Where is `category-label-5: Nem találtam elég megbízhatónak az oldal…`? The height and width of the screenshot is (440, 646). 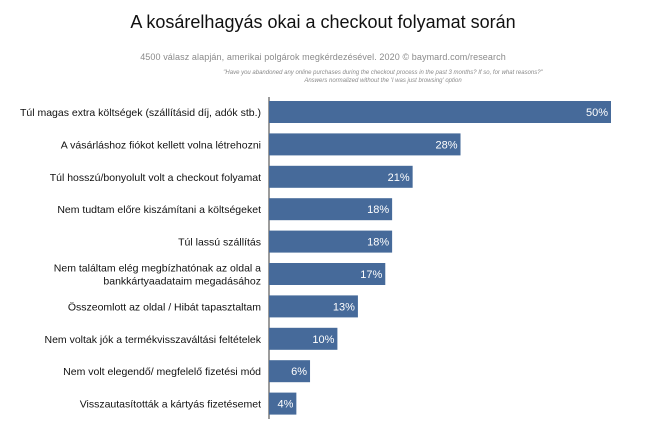 category-label-5: Nem találtam elég megbízhatónak az oldal… is located at coordinates (157, 275).